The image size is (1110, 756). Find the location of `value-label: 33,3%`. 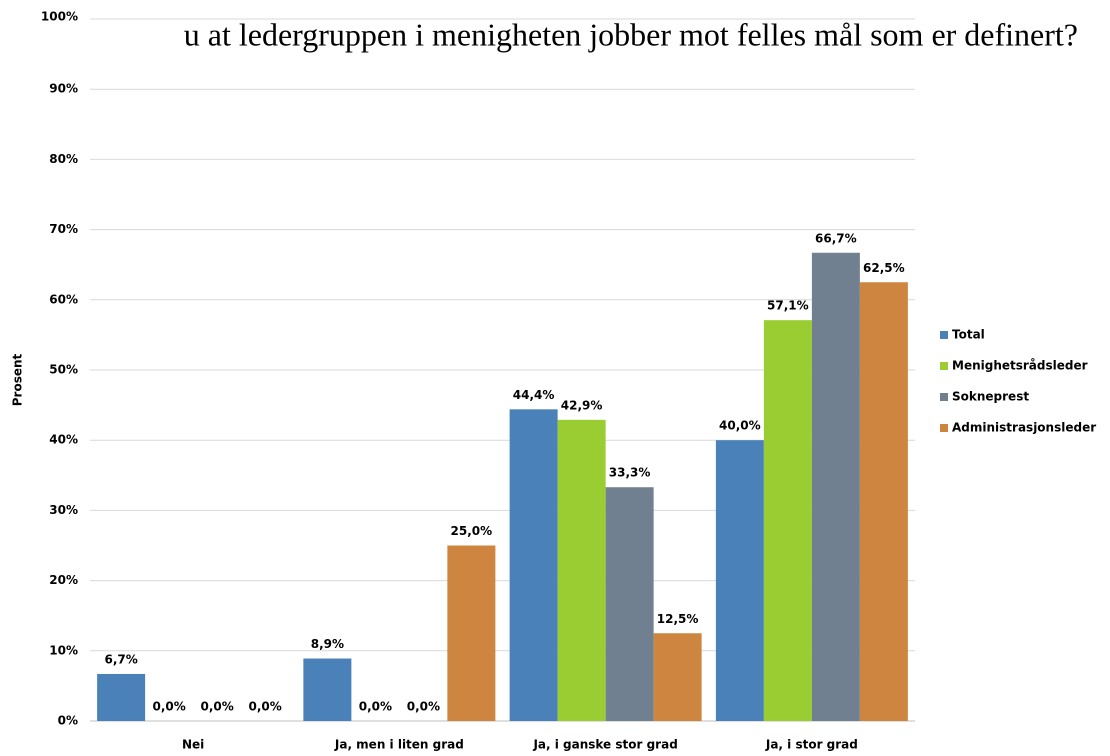

value-label: 33,3% is located at coordinates (630, 473).